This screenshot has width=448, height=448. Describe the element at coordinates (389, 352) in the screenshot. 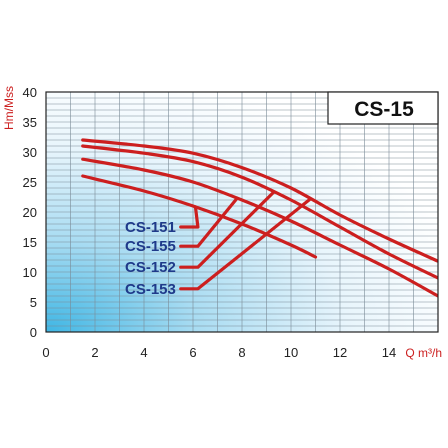

I see `x-tick-label: 14` at that location.